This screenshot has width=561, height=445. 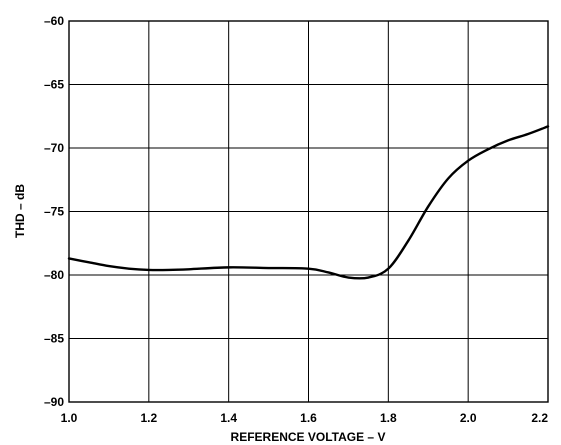 I want to click on x-axis-label: REFERENCE VOLTAGE – V, so click(x=308, y=437).